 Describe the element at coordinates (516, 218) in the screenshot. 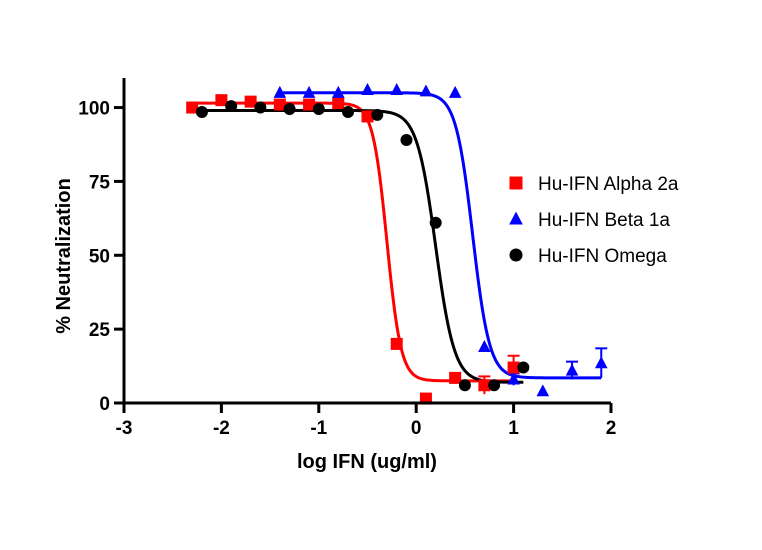

I see `legend-marker-hu-ifn-beta-1a` at that location.